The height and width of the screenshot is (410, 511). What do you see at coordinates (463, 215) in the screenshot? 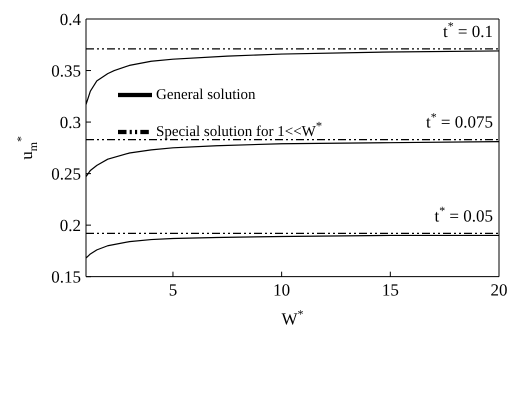
I see `annotation: t$^{*}$ = 0.05` at bounding box center [463, 215].